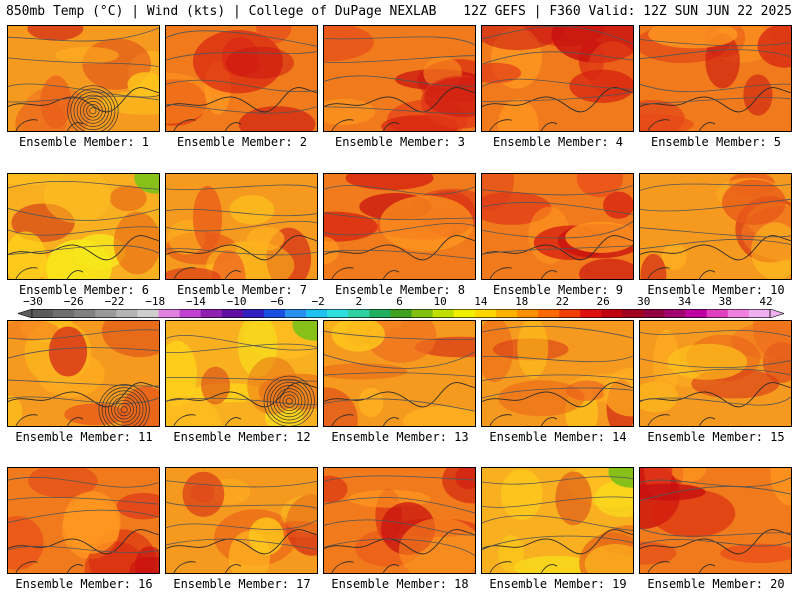 The image size is (800, 600). I want to click on ensemble-member-label: Ensemble Member: 13, so click(400, 437).